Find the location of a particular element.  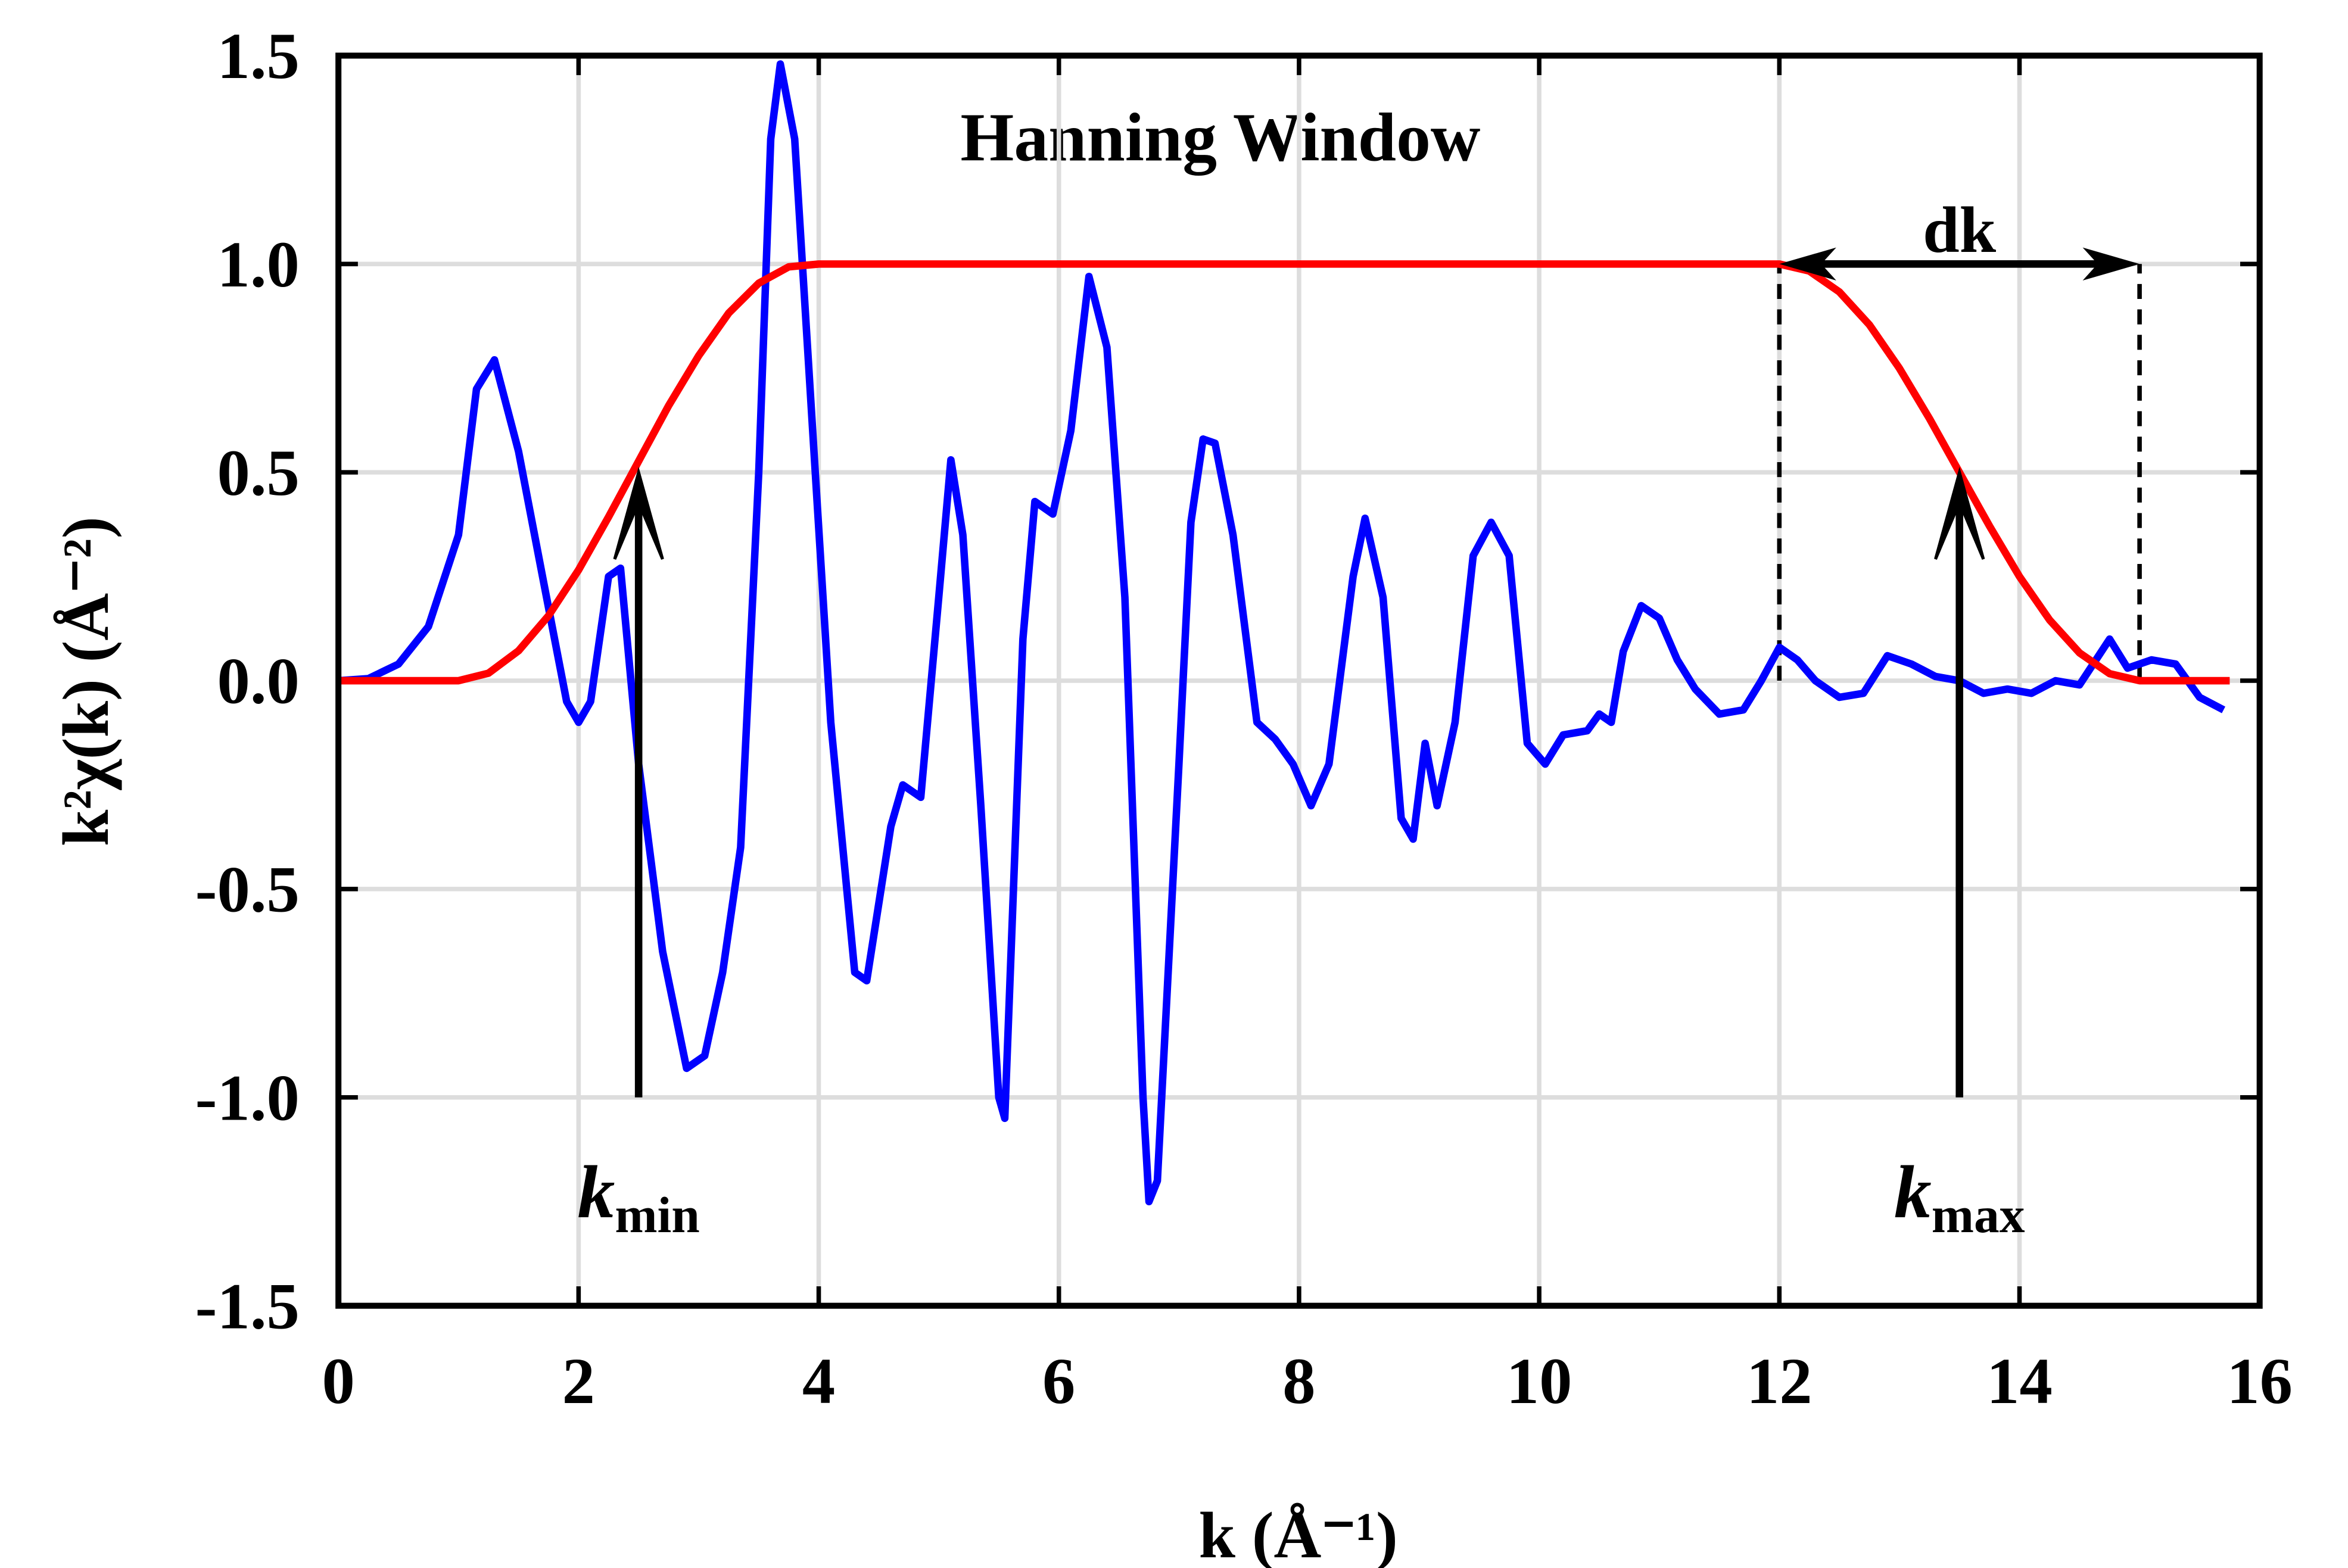

x-tick-label: 6 is located at coordinates (1058, 1380).